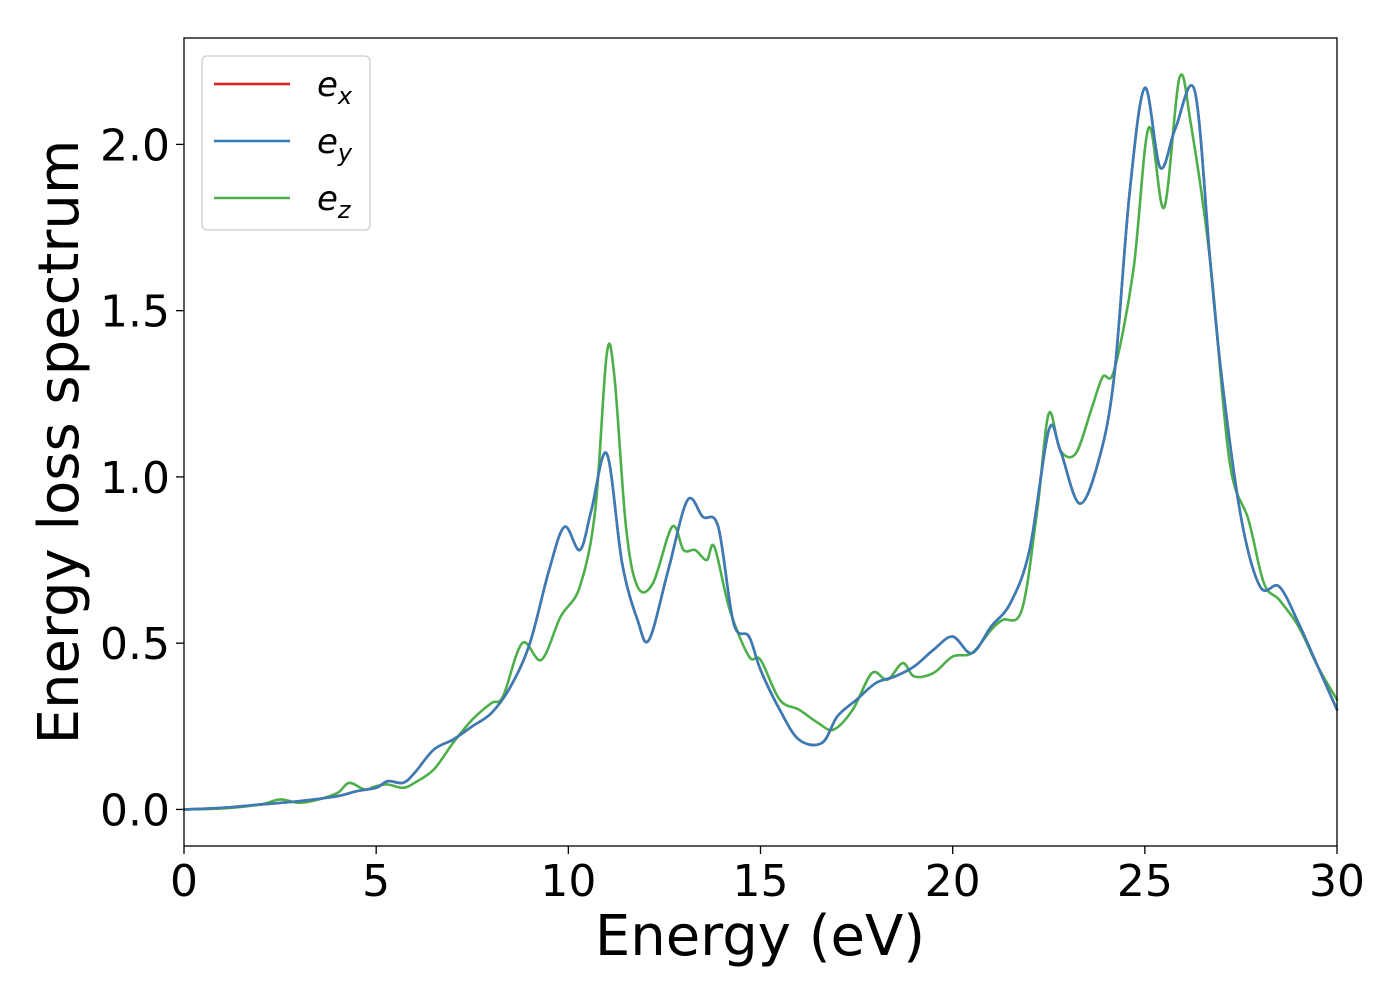  Describe the element at coordinates (135, 478) in the screenshot. I see `y-tick-label: 1.0` at that location.